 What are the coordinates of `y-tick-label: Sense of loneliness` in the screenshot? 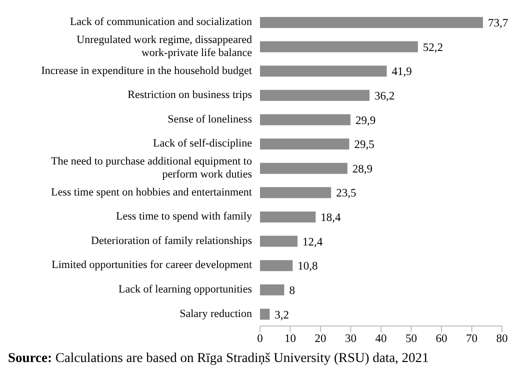 It's located at (210, 119).